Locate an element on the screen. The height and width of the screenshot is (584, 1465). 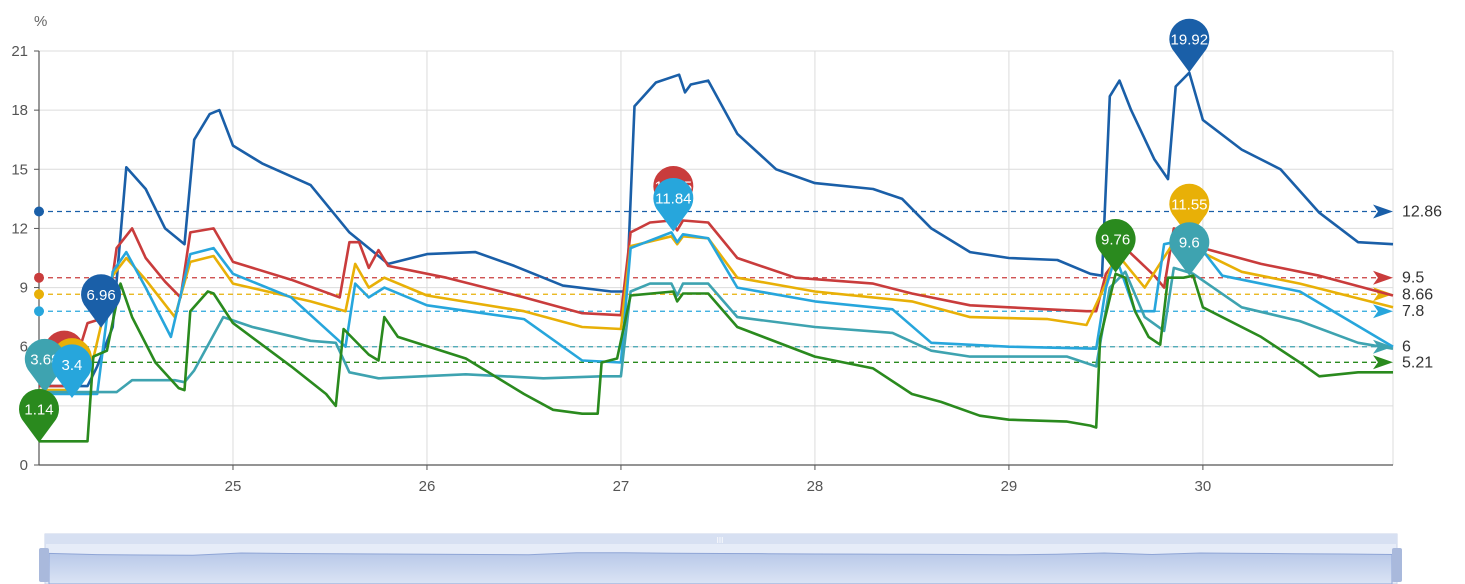
mark-point-pin: 11.84 is located at coordinates (673, 205).